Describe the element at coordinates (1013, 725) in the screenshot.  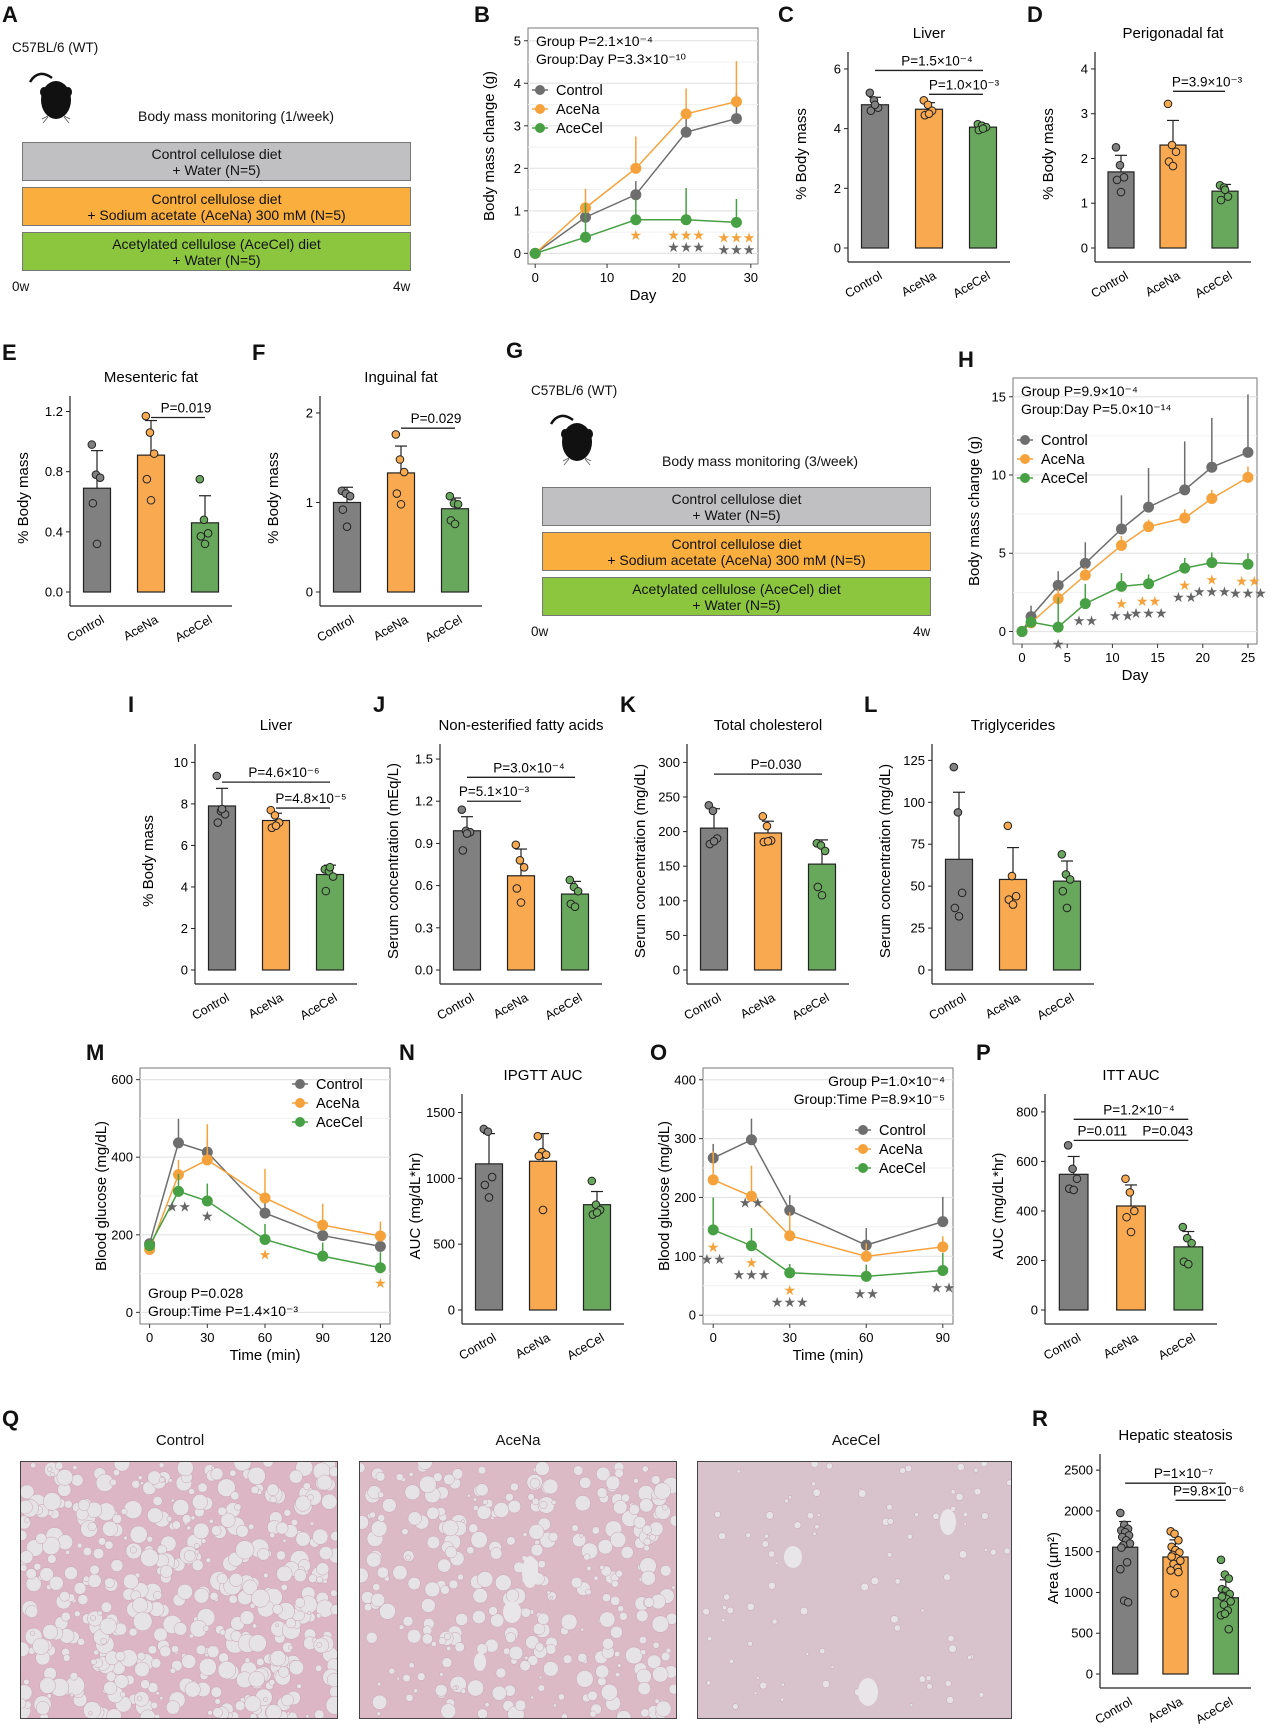
I see `chart-title: Triglycerides` at that location.